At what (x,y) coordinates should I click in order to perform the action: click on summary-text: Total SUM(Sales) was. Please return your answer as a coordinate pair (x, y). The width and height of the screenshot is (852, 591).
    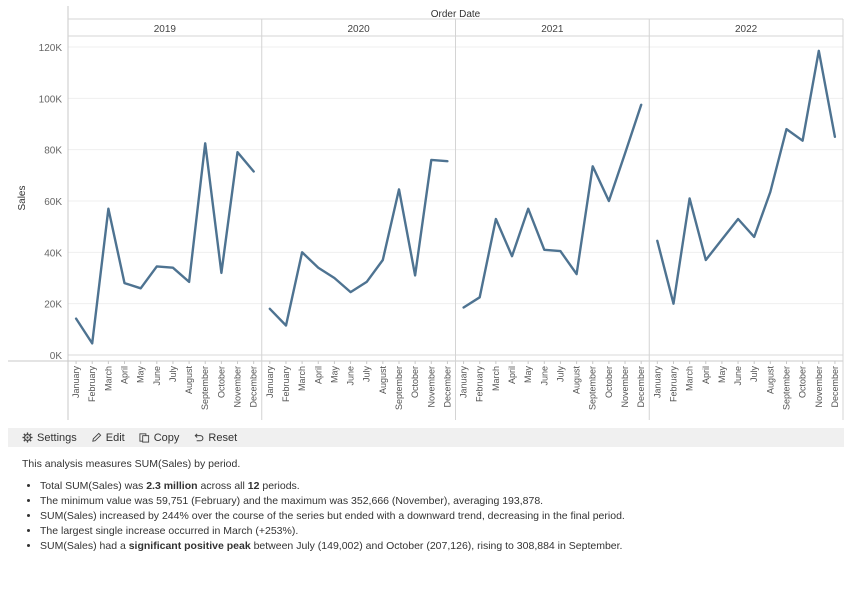
    Looking at the image, I should click on (93, 486).